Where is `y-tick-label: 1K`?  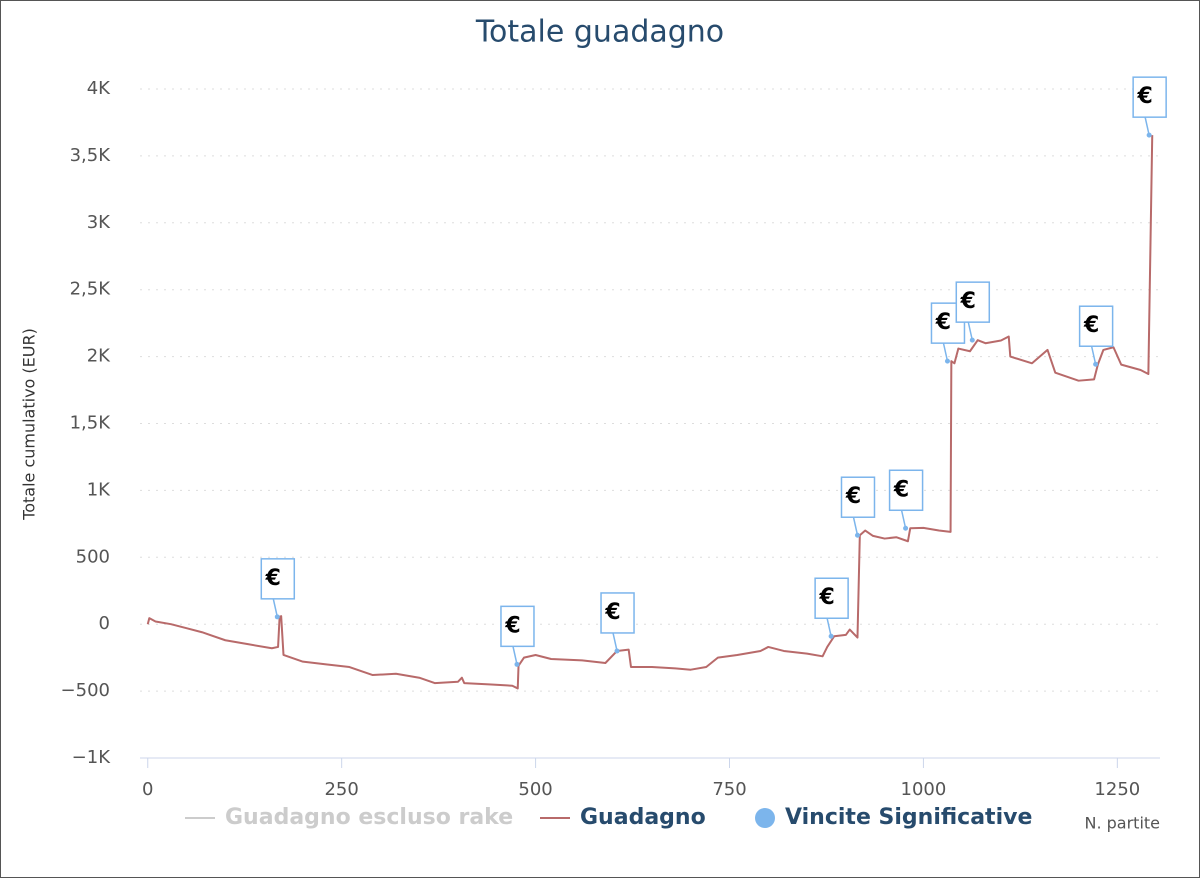 y-tick-label: 1K is located at coordinates (99, 489).